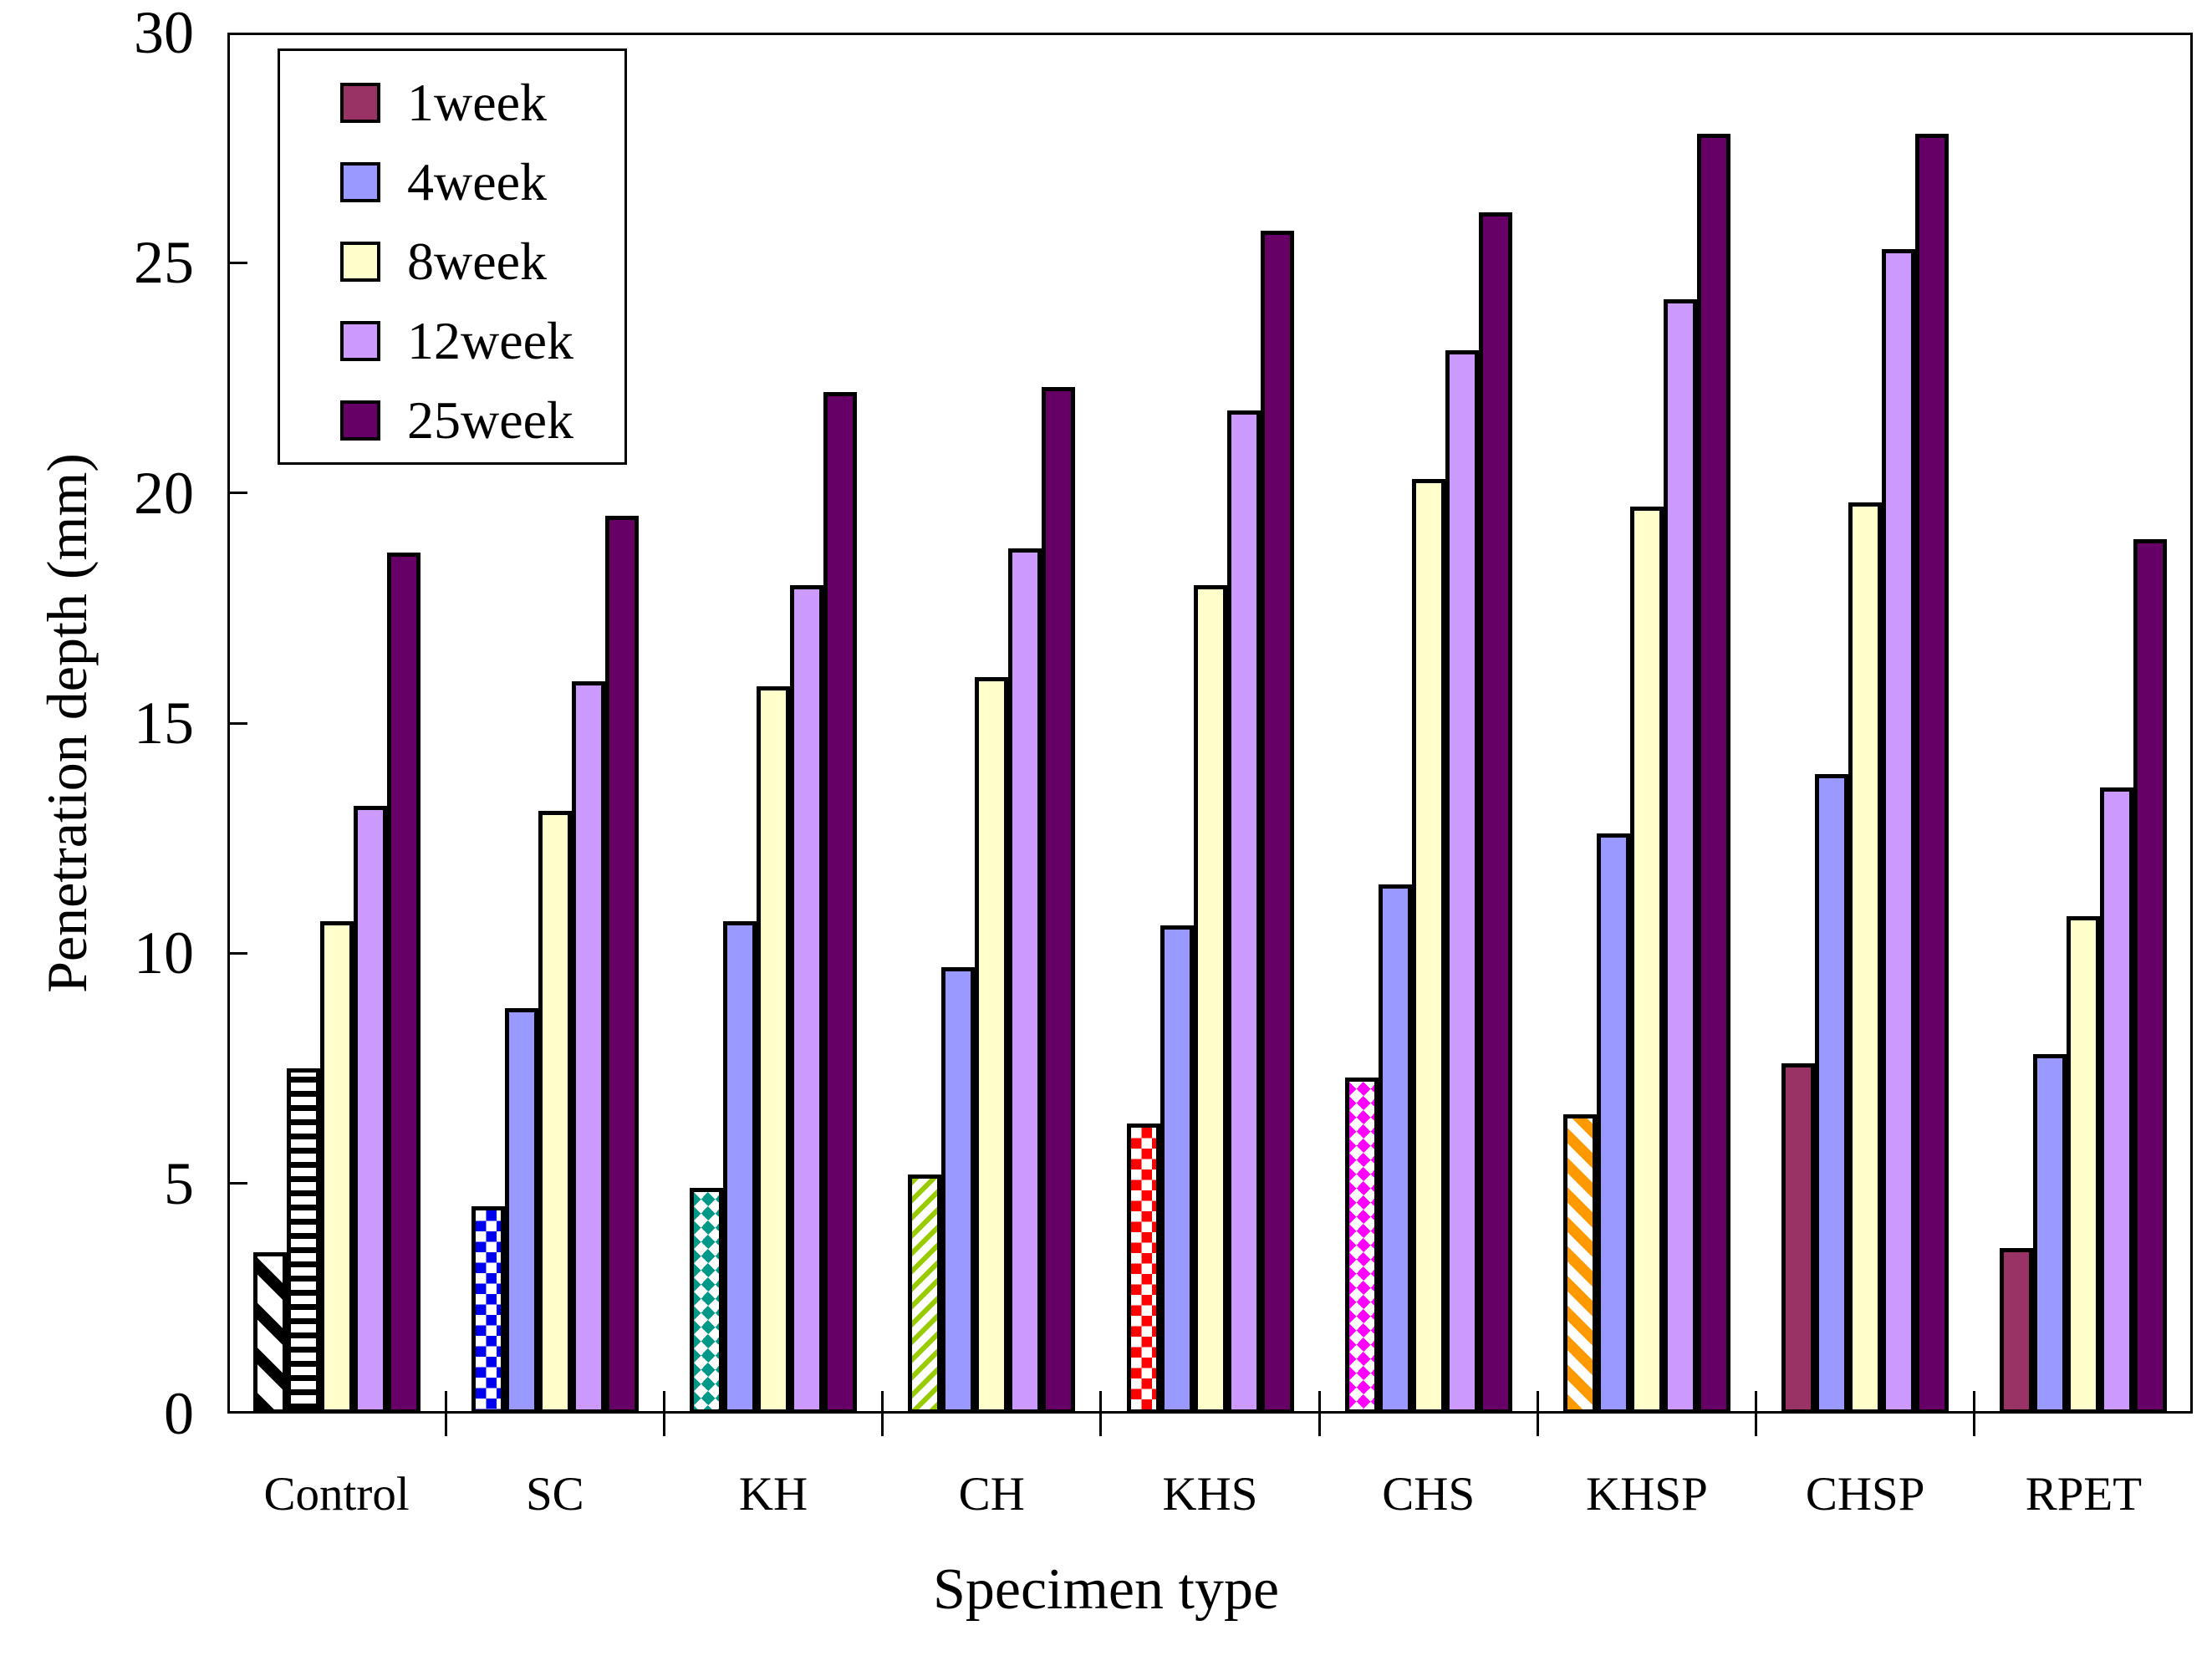 The width and height of the screenshot is (2212, 1656). What do you see at coordinates (1277, 822) in the screenshot?
I see `bar-khs-25week` at bounding box center [1277, 822].